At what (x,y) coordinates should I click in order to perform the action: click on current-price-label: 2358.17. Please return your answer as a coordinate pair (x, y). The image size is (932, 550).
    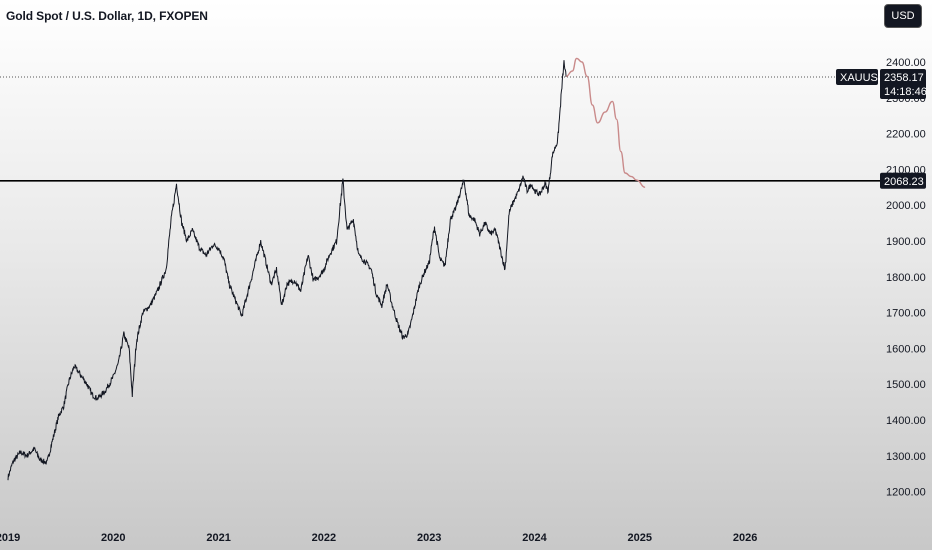
    Looking at the image, I should click on (904, 78).